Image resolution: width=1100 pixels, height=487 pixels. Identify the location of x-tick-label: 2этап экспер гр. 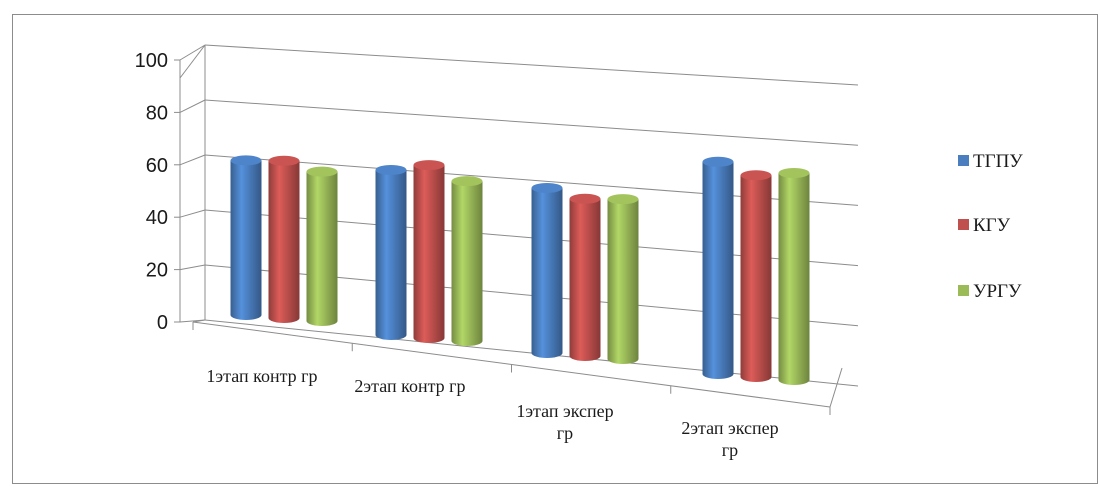
(729, 439).